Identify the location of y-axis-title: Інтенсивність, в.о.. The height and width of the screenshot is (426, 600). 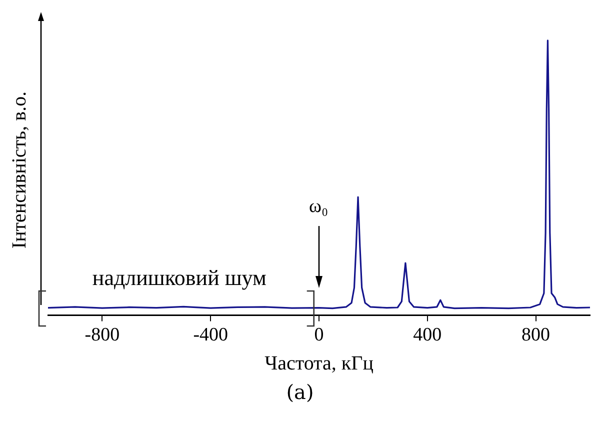
(20, 169).